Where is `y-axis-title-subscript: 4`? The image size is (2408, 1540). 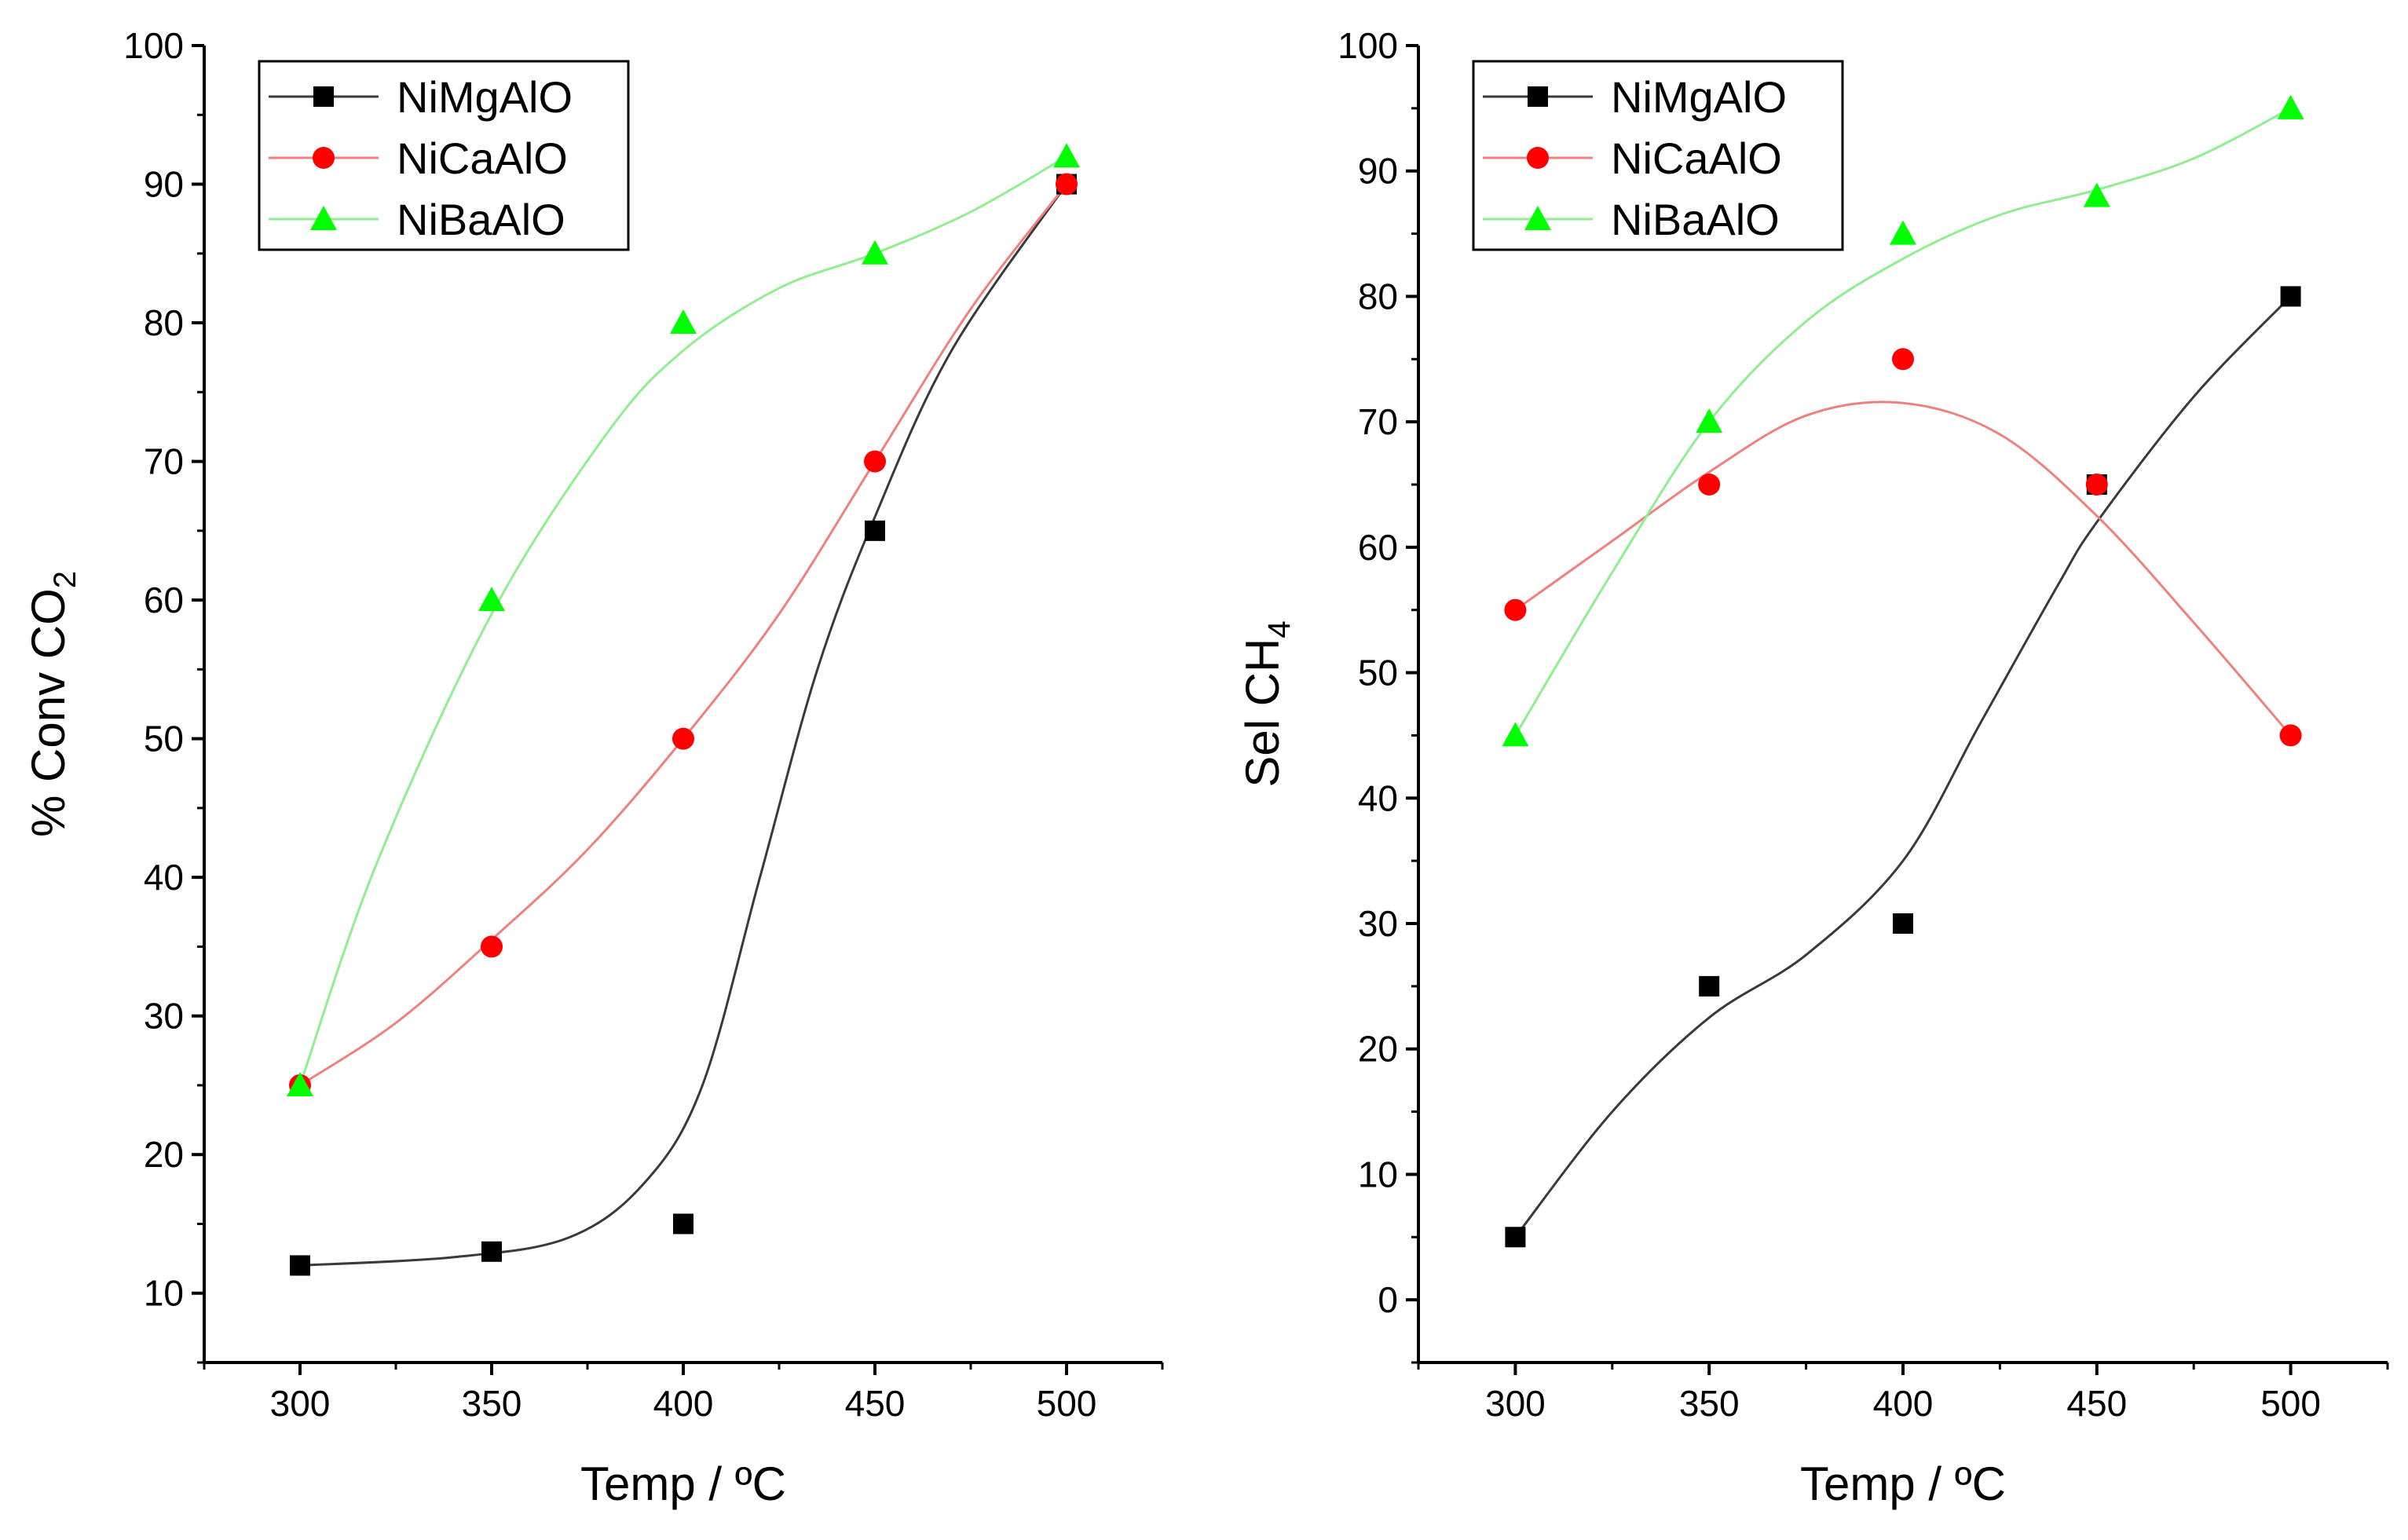 y-axis-title-subscript: 4 is located at coordinates (1279, 629).